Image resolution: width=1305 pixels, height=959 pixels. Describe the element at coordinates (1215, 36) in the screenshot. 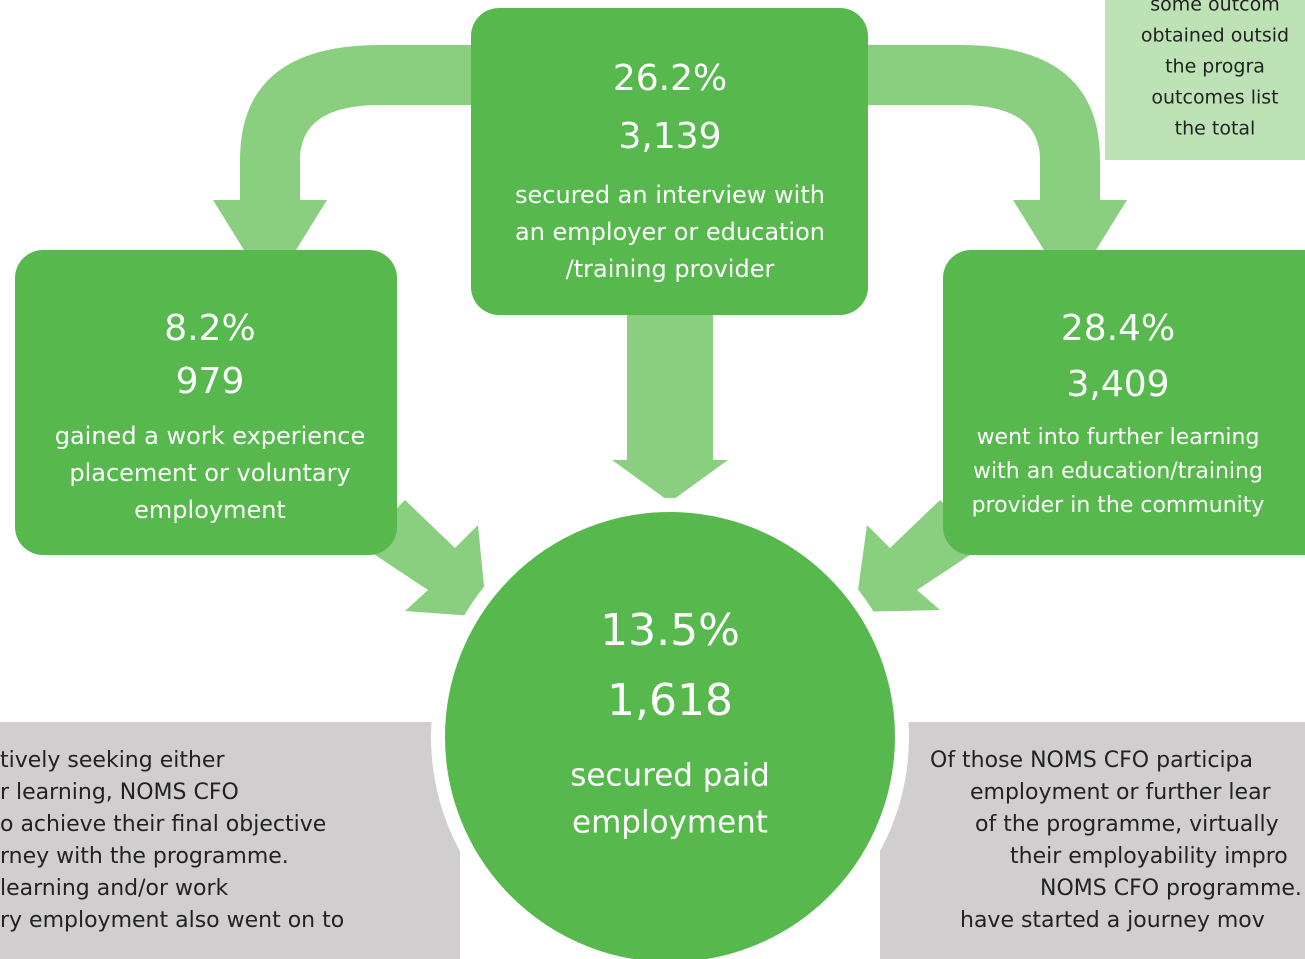

I see `note-text: obtained outsid` at that location.